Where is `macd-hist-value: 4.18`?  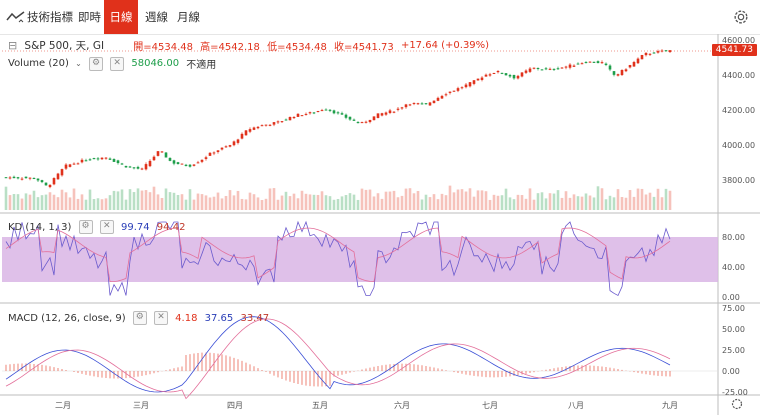 macd-hist-value: 4.18 is located at coordinates (186, 318).